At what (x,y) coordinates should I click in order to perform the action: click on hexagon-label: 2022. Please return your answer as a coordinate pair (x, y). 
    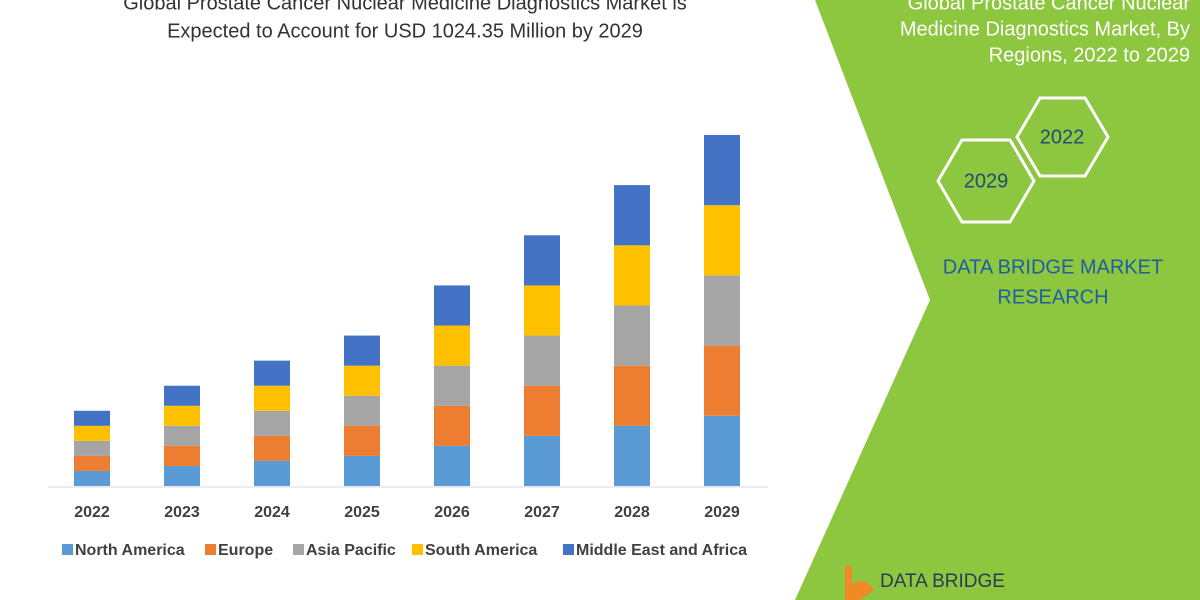
    Looking at the image, I should click on (1062, 137).